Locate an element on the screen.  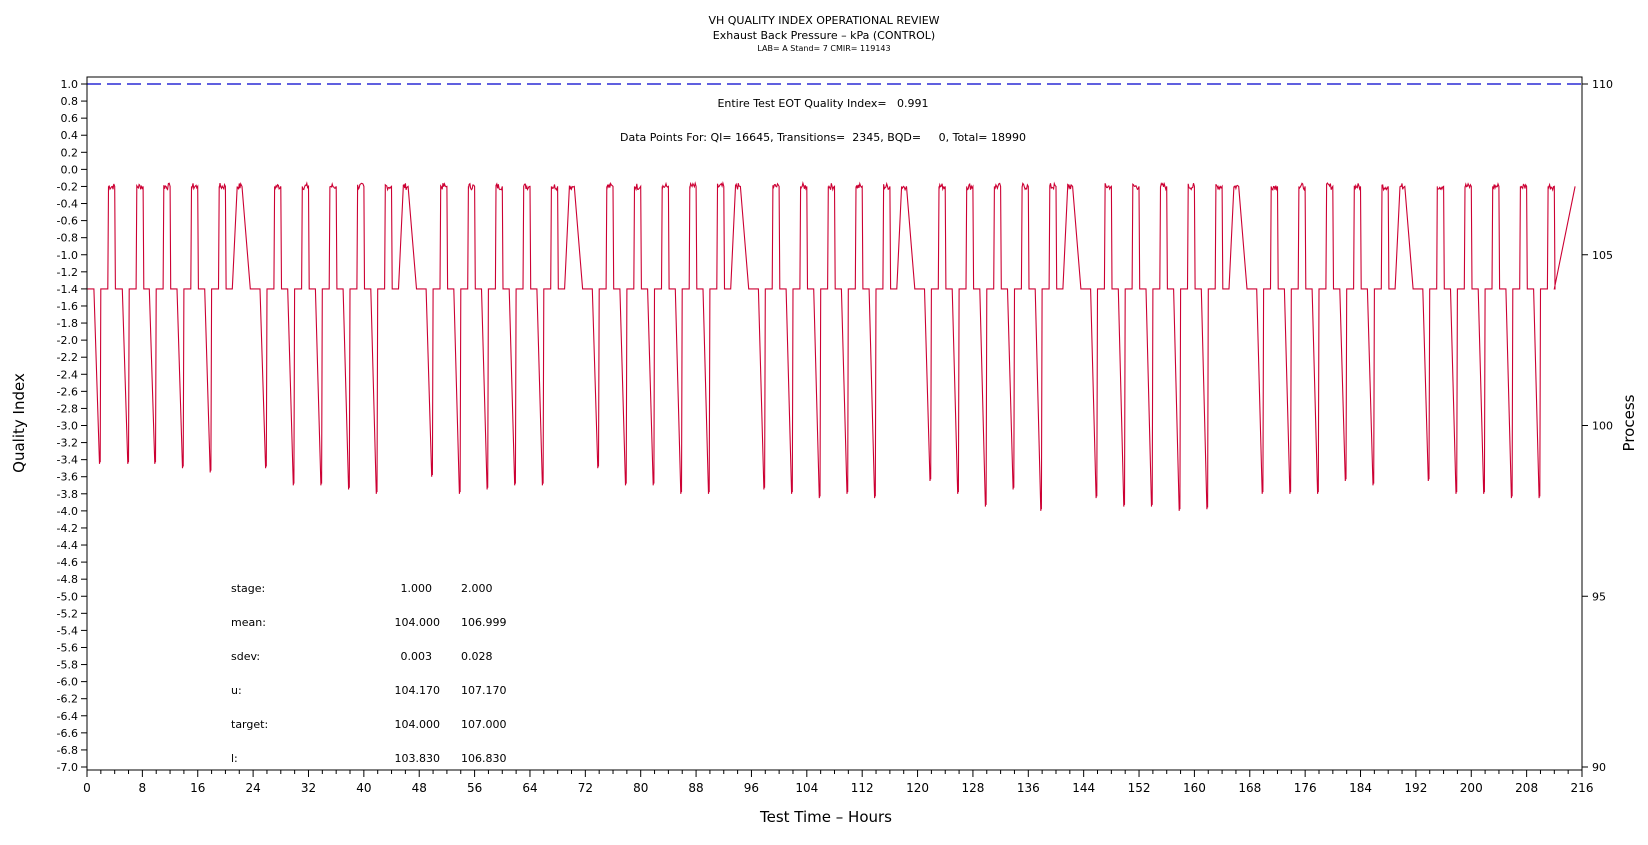
y-axis-left-label: Quality Index is located at coordinates (19, 423).